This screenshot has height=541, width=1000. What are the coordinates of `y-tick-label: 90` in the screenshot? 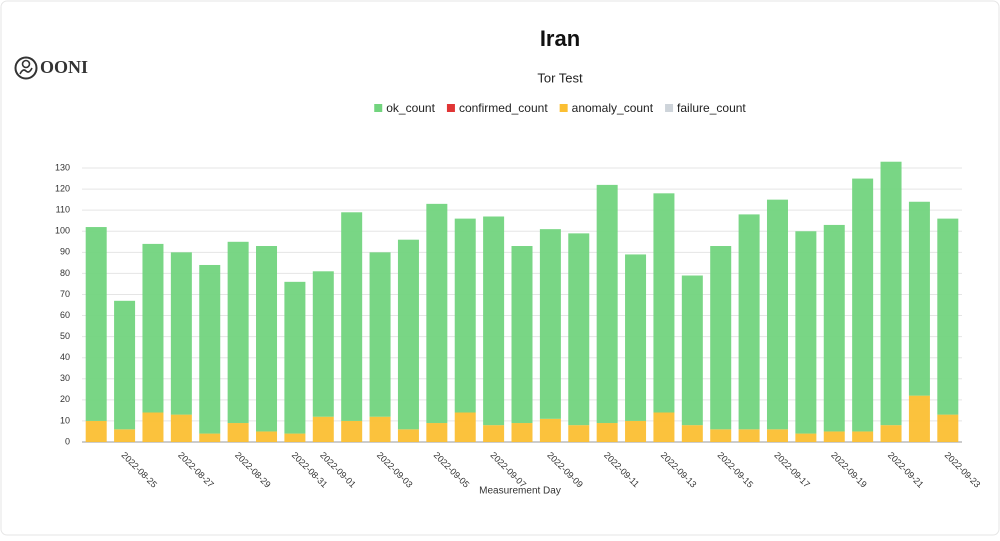 It's located at (65, 252).